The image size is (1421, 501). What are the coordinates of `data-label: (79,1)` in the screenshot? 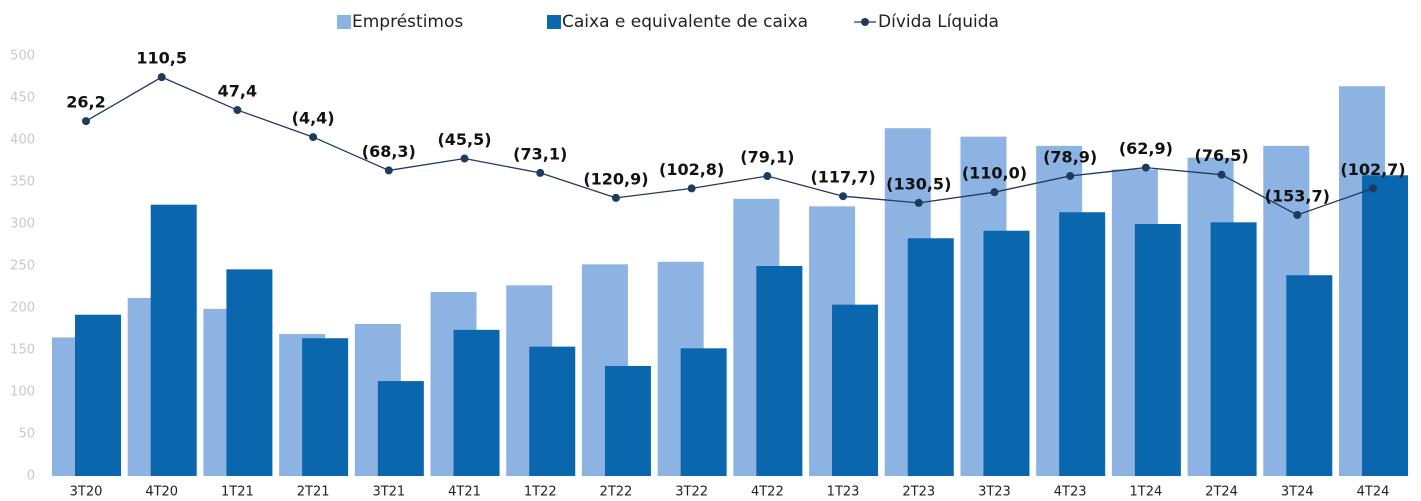 It's located at (767, 157).